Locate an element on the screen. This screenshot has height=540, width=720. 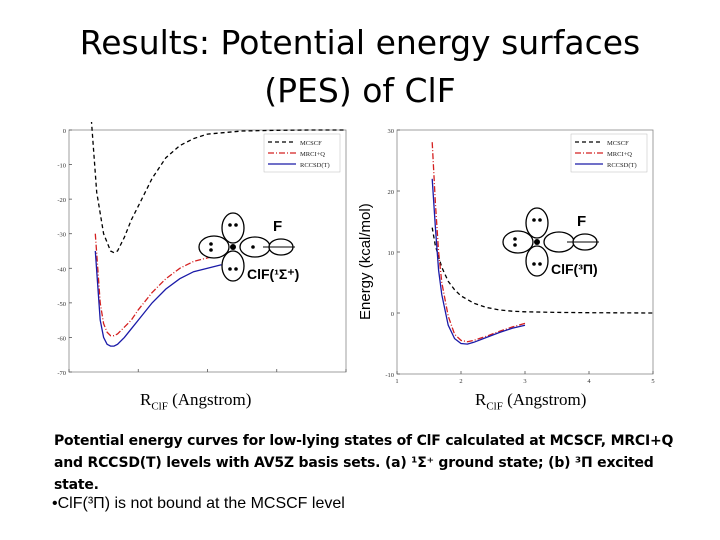
y-tick-label: 20 is located at coordinates (391, 192).